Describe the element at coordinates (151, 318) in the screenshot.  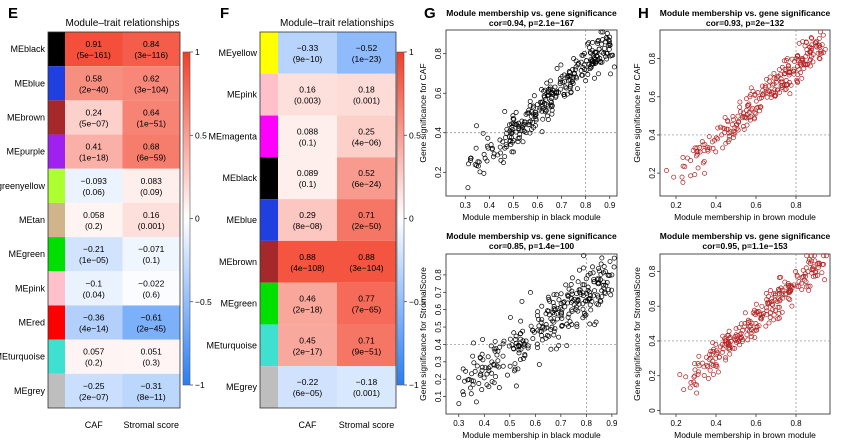
I see `cell-correlation: −0.61` at that location.